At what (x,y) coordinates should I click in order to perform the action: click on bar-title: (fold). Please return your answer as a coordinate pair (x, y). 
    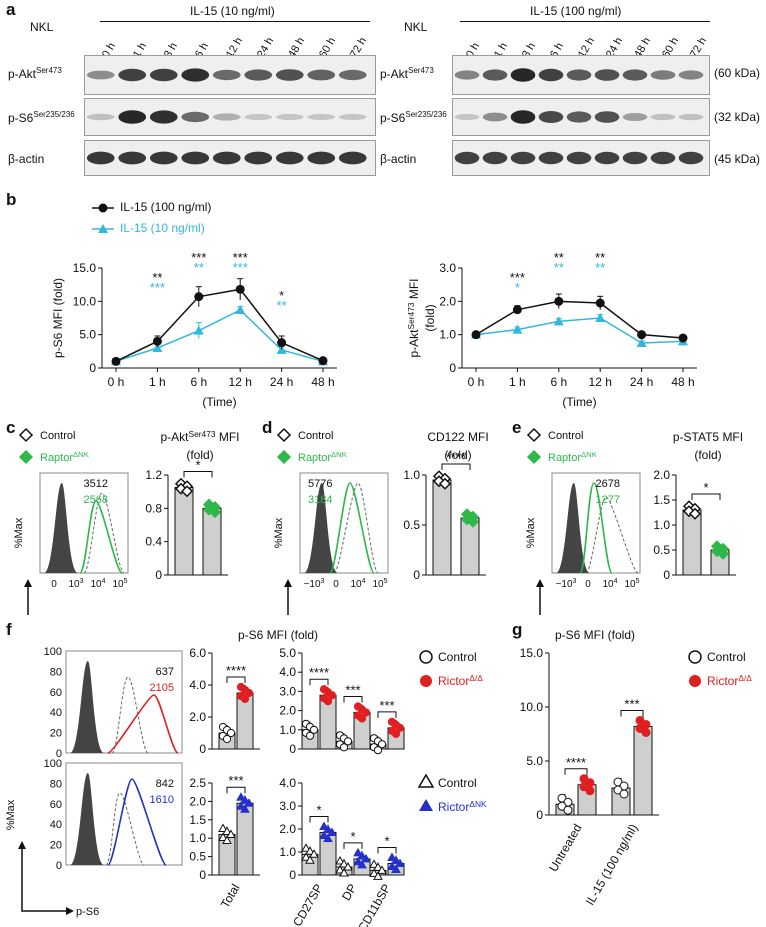
    Looking at the image, I should click on (457, 455).